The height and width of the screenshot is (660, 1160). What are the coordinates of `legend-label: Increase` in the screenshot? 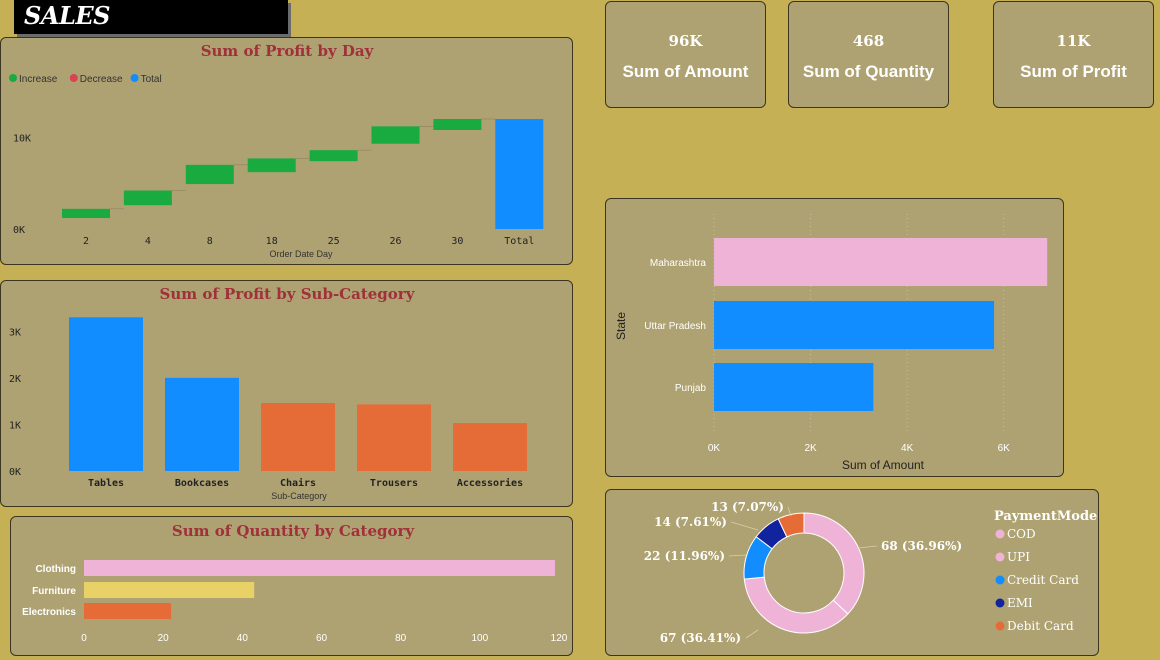 It's located at (38, 79).